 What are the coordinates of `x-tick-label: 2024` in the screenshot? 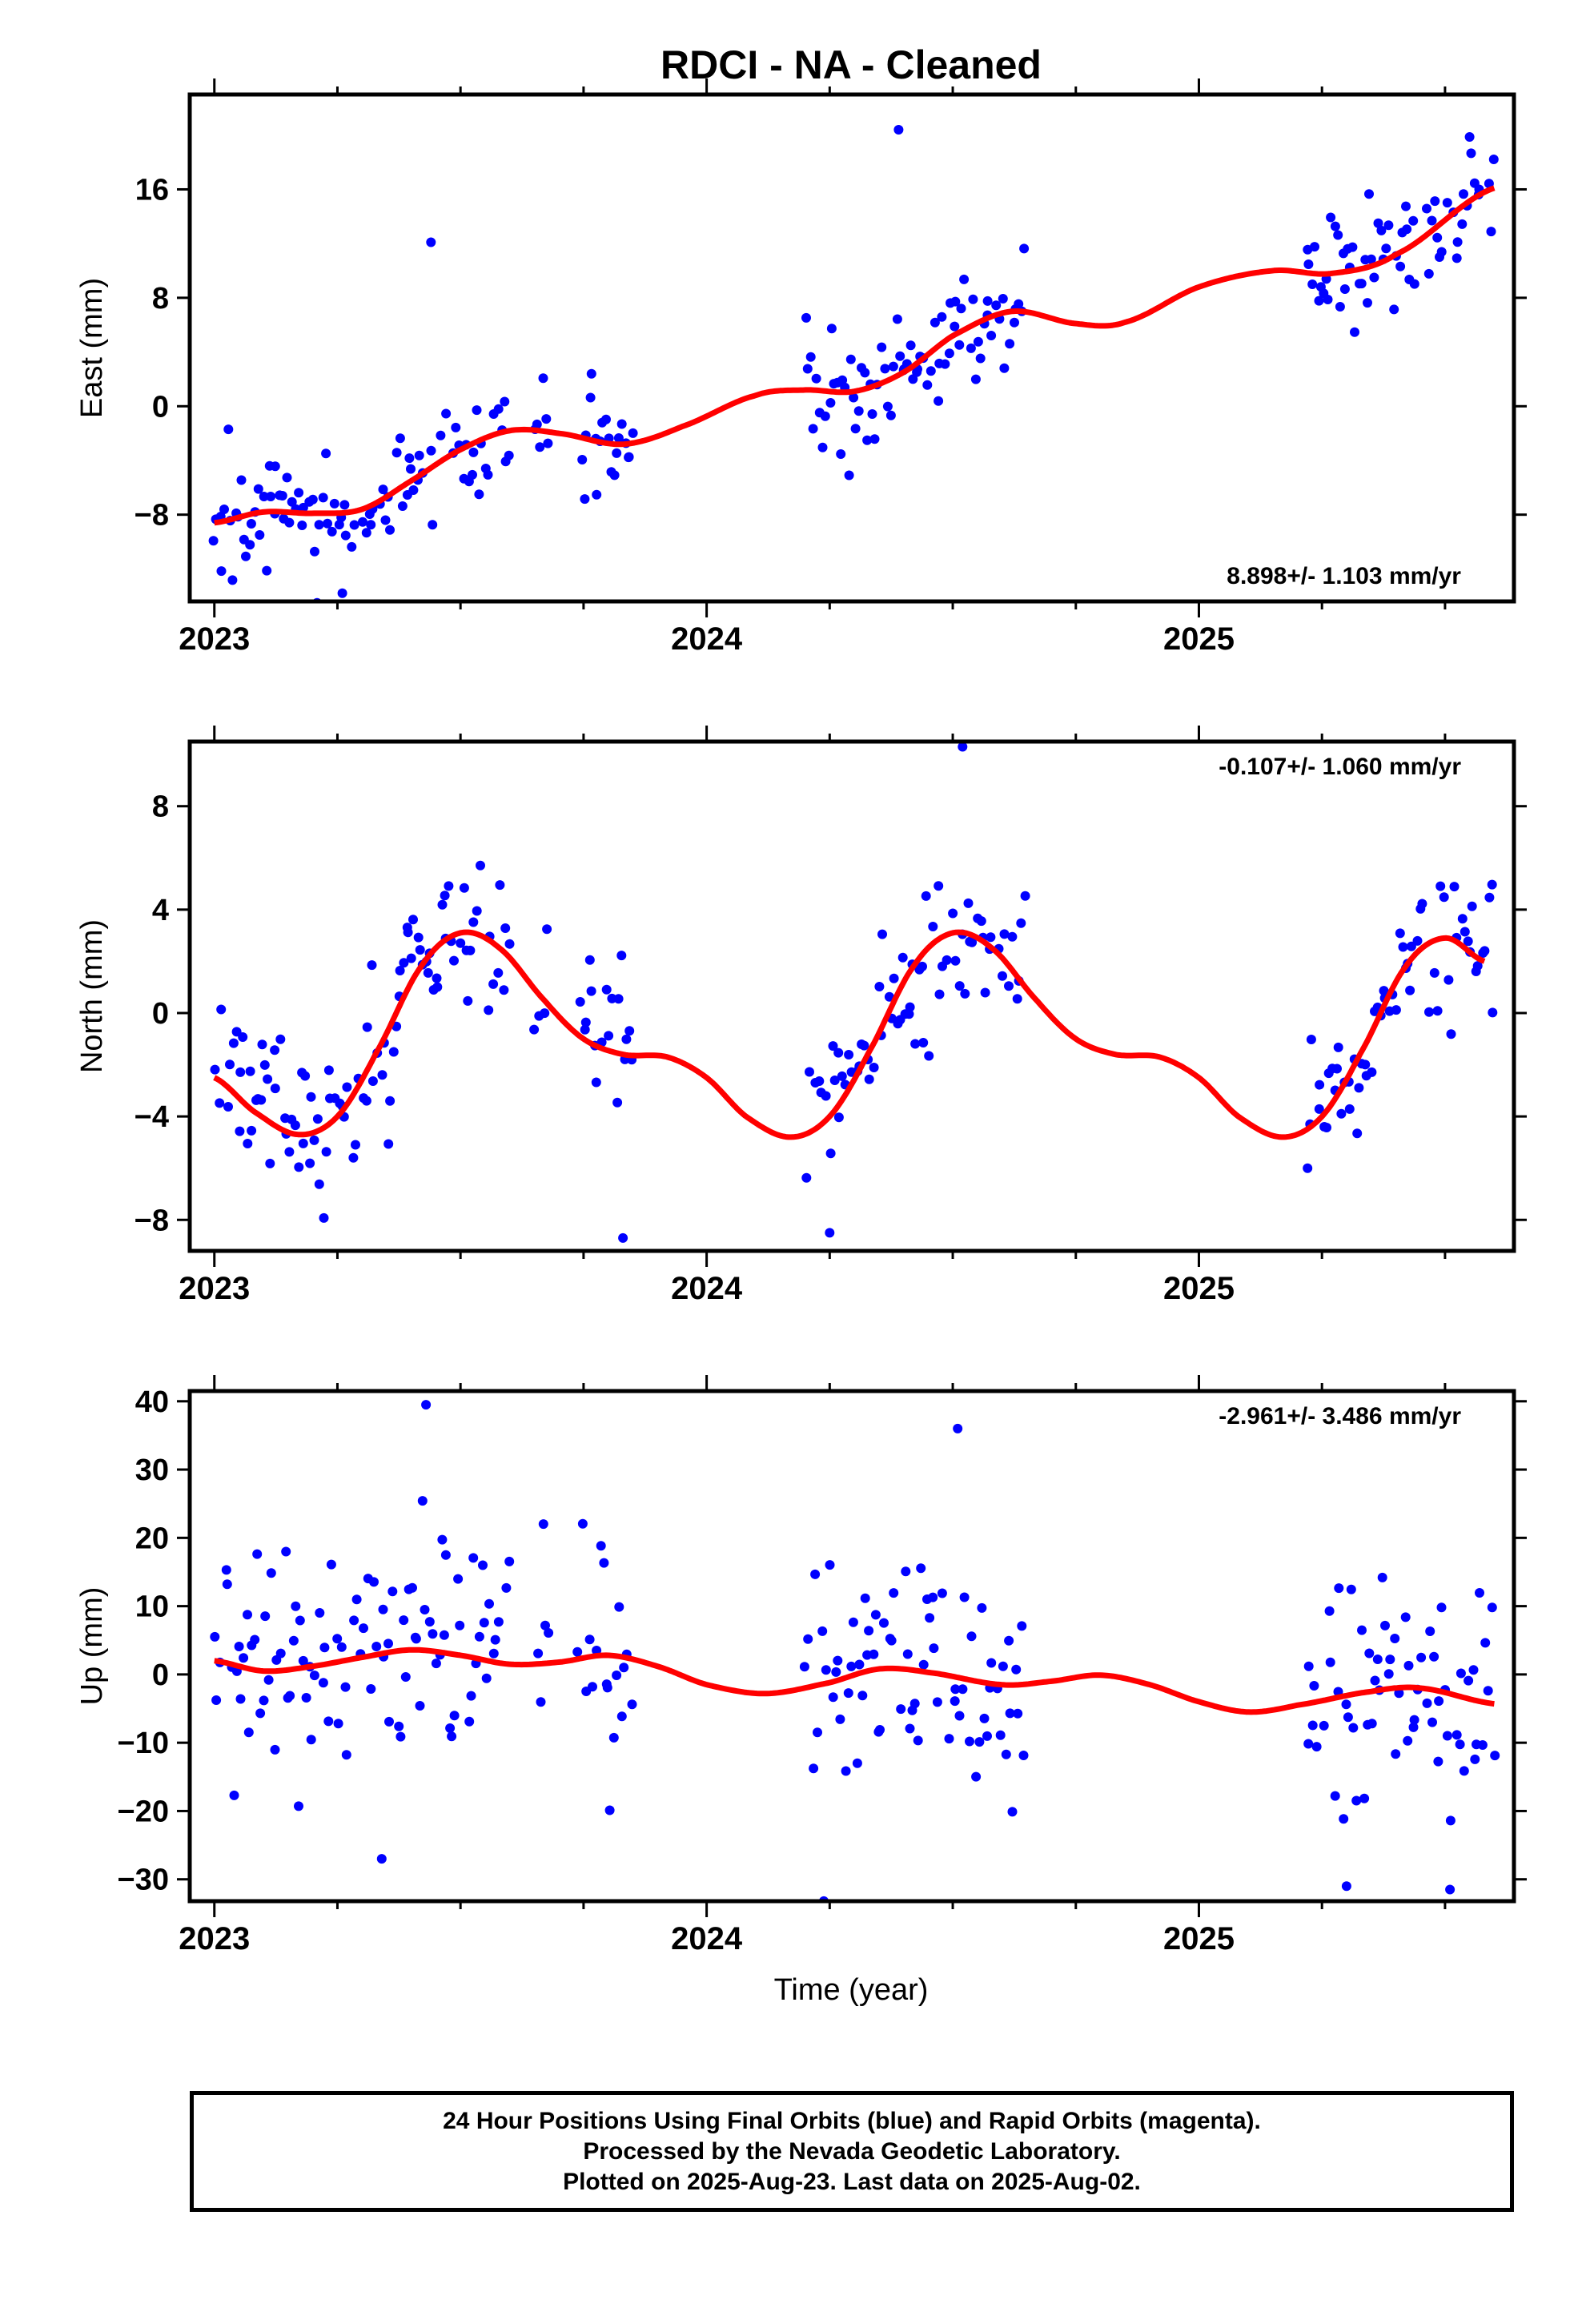 It's located at (707, 639).